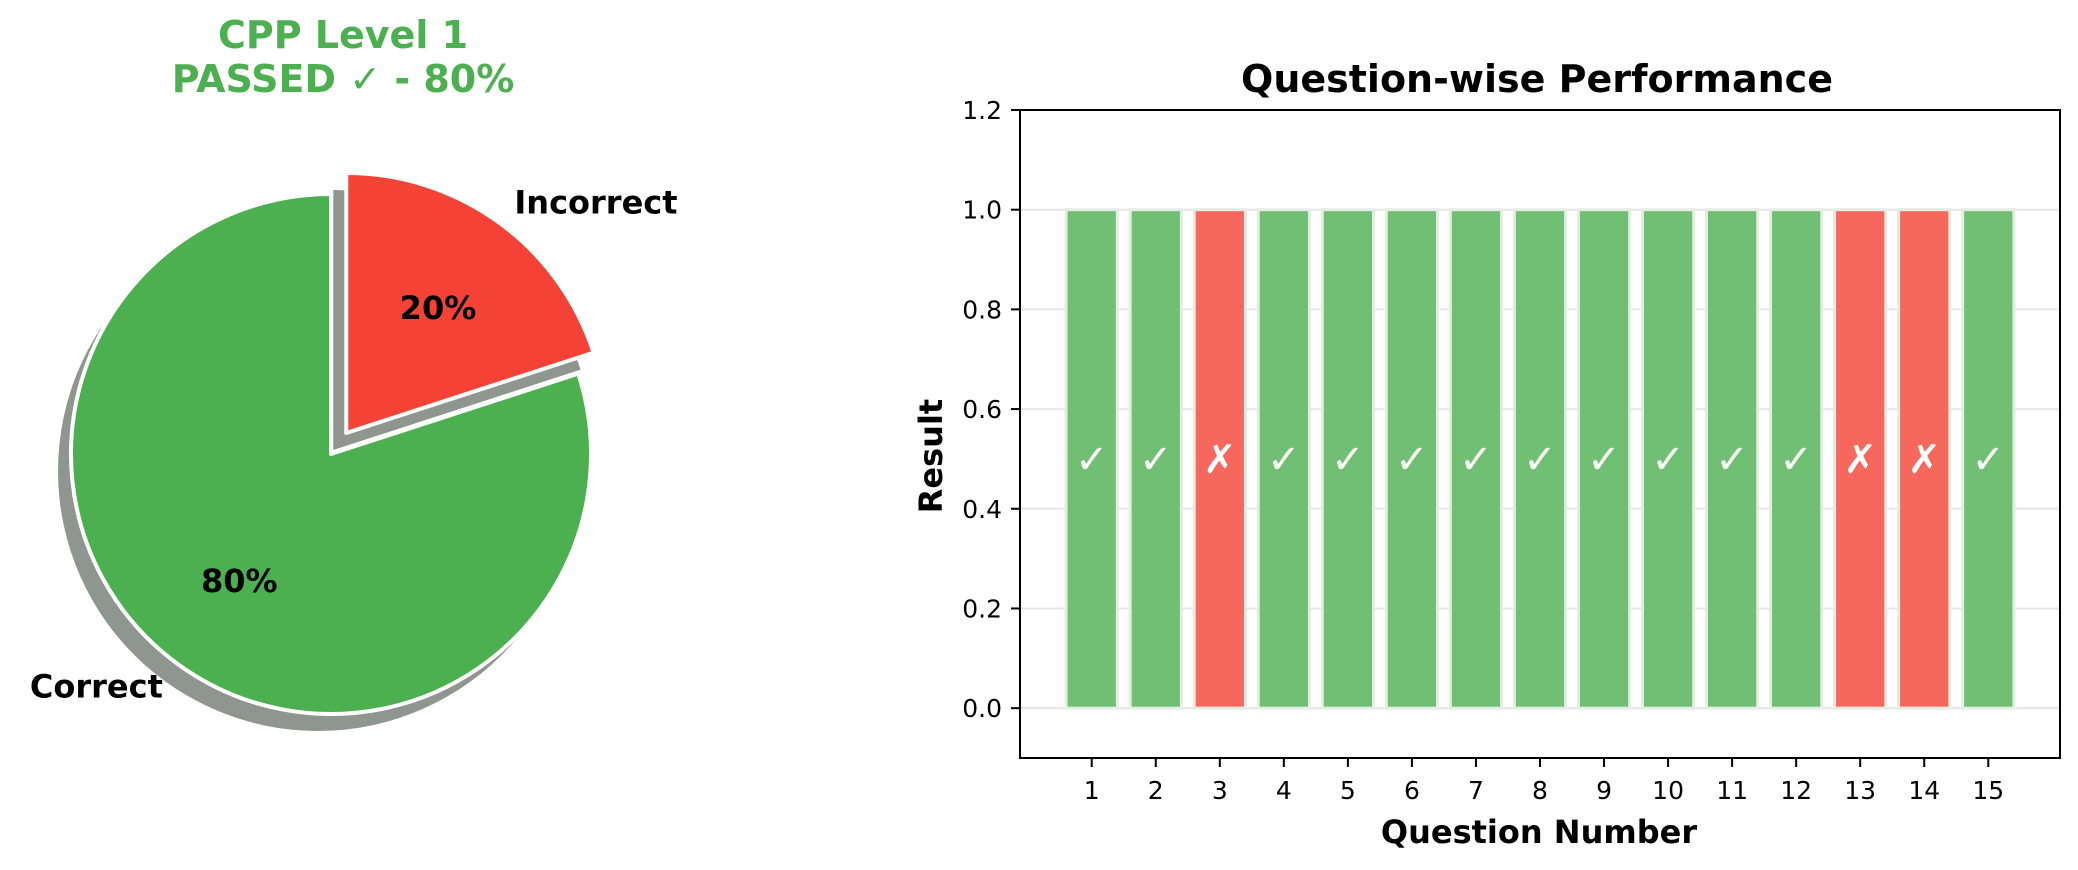 The image size is (2078, 870). What do you see at coordinates (1284, 790) in the screenshot?
I see `x-tick-label: 4` at bounding box center [1284, 790].